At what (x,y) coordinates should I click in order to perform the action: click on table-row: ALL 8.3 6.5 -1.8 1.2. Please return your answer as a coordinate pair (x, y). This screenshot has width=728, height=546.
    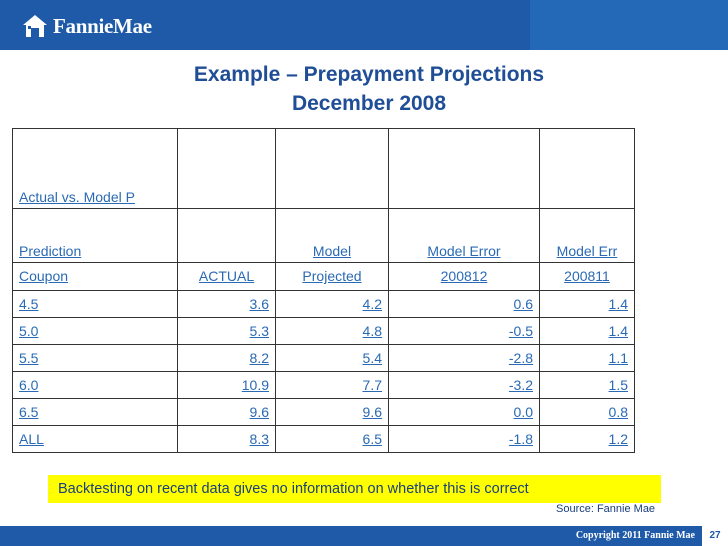
    Looking at the image, I should click on (323, 439).